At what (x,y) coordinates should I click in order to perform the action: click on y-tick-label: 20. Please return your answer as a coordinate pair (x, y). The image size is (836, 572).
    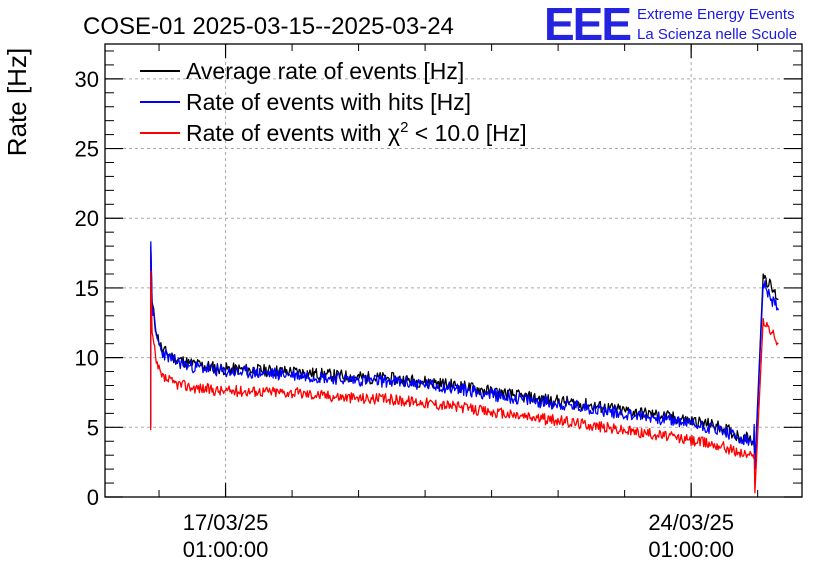
    Looking at the image, I should click on (87, 218).